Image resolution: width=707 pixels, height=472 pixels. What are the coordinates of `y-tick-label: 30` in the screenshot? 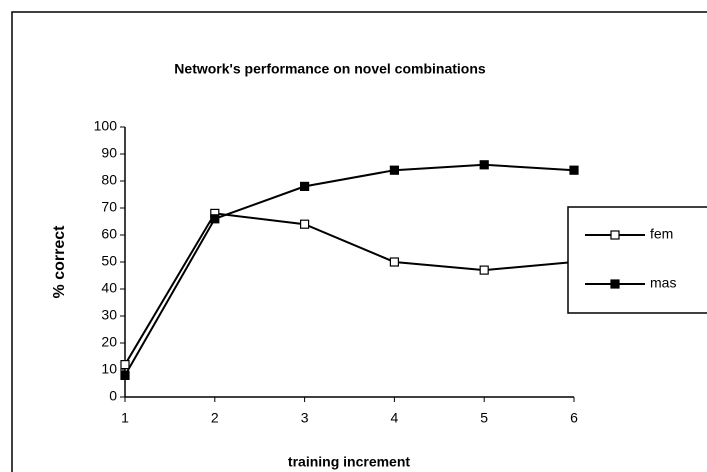 It's located at (109, 315).